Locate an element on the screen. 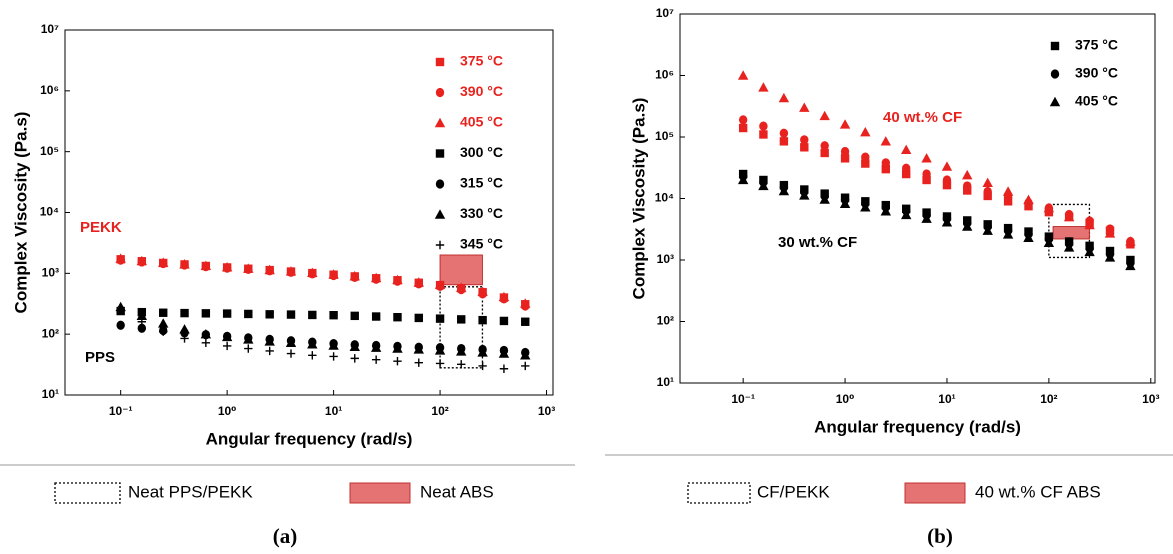 This screenshot has width=1173, height=554. legend-label: 315 °C is located at coordinates (481, 183).